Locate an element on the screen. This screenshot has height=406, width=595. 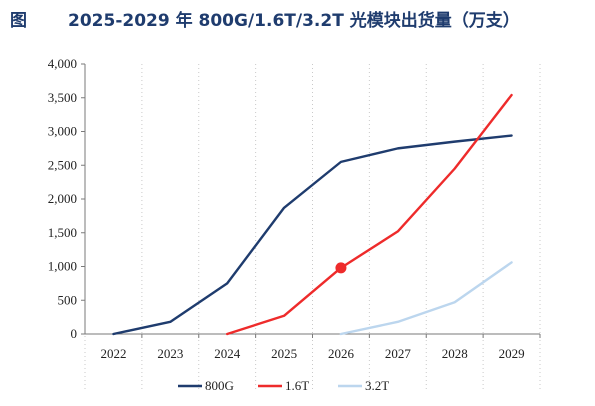
y-tick-label: 1,500 is located at coordinates (62, 232).